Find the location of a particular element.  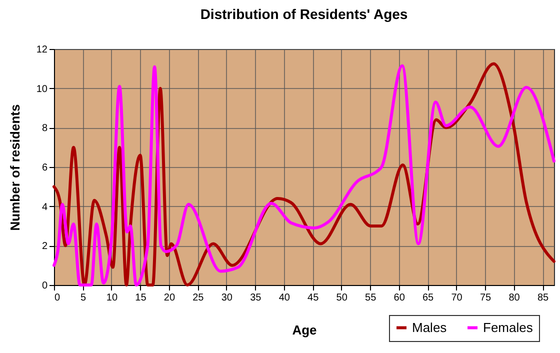

y-tick-label: 2 is located at coordinates (45, 246).